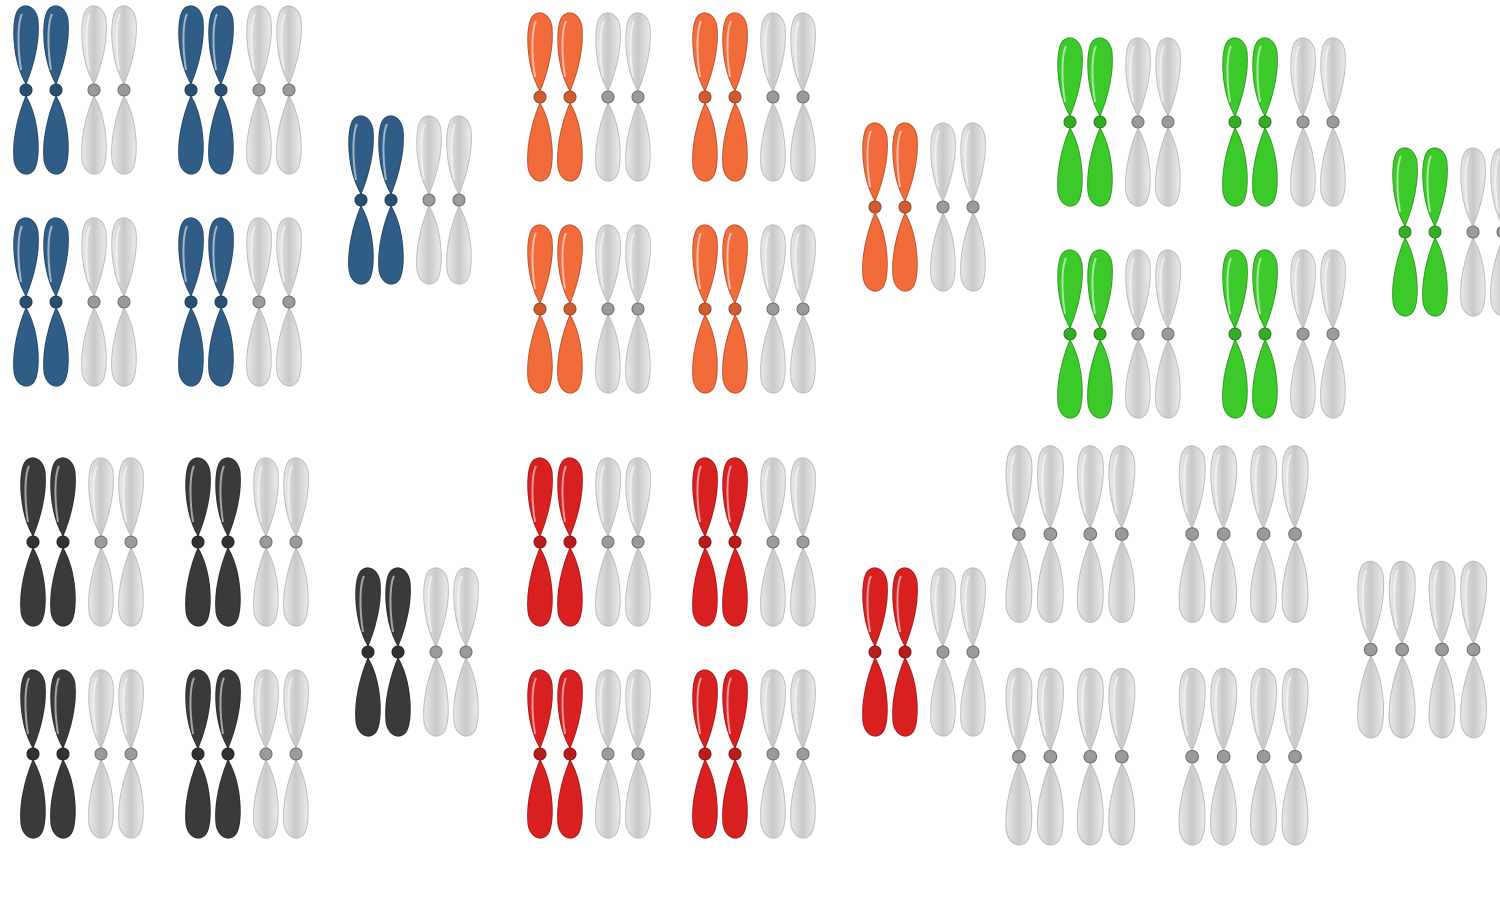  I want to click on orange-set-group, so click(756, 203).